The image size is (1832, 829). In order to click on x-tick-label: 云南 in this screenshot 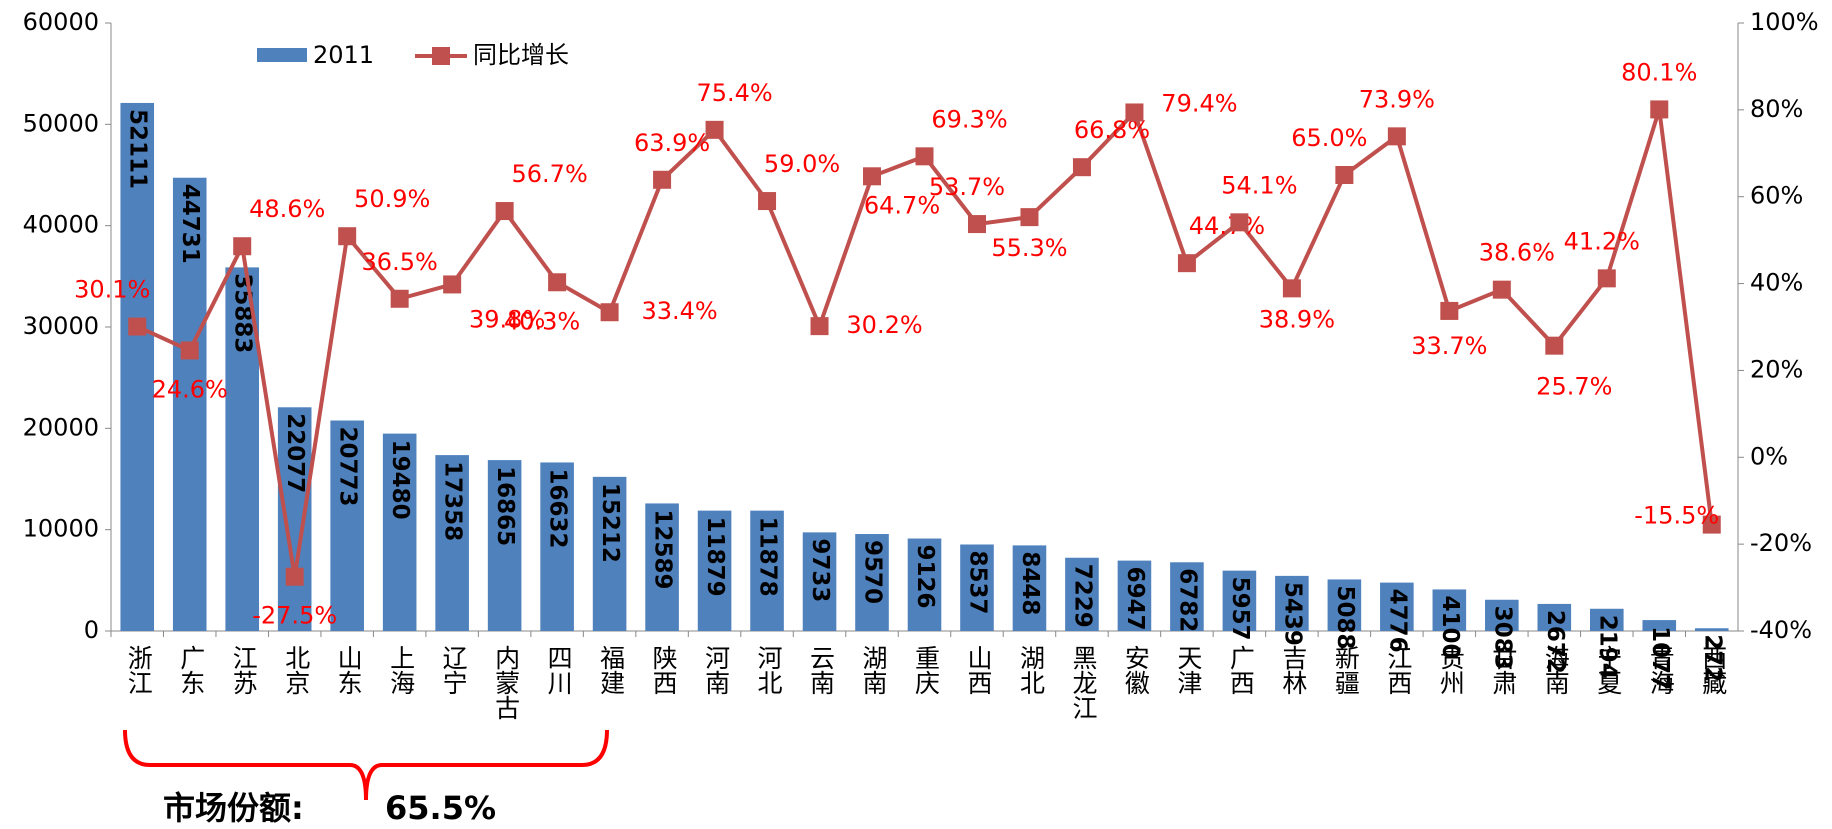, I will do `click(821, 670)`.